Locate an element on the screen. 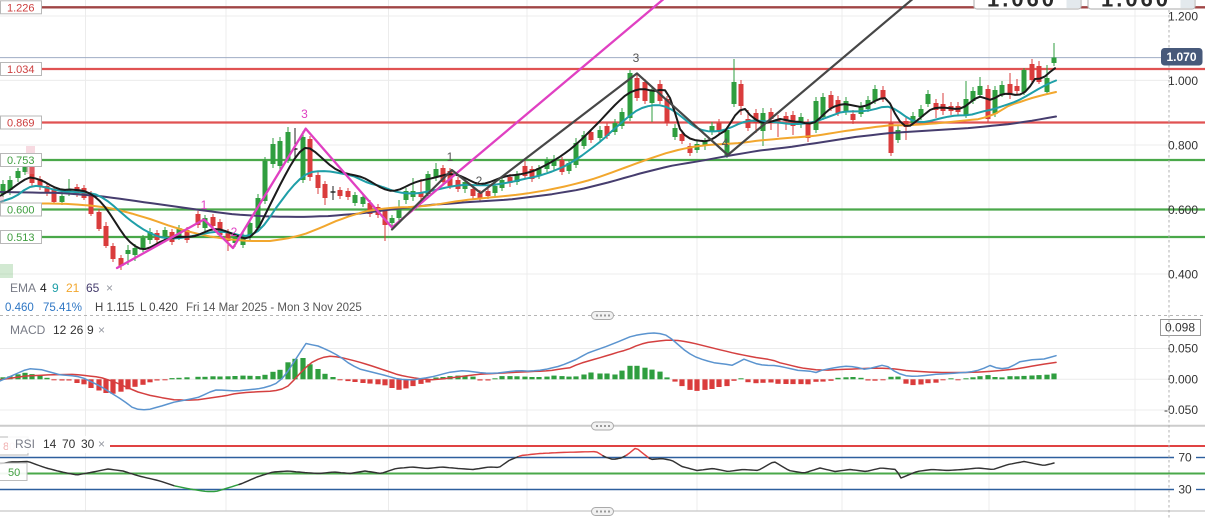 The height and width of the screenshot is (518, 1205). svg-text:Fri 14 Mar 2025 - Mon 3 Nov 20: Fri 14 Mar 2025 - Mon 3 Nov 2025 is located at coordinates (274, 308).